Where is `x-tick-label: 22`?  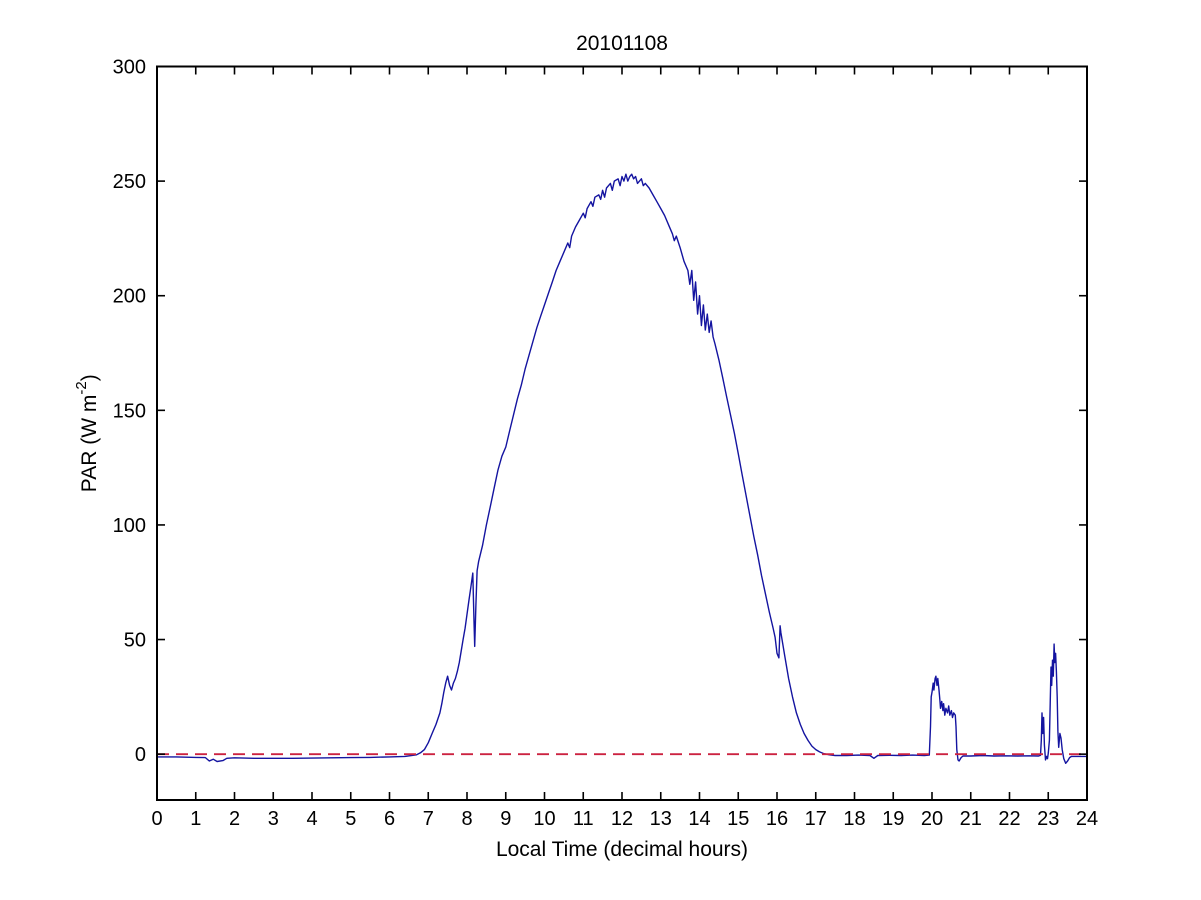 x-tick-label: 22 is located at coordinates (1009, 819).